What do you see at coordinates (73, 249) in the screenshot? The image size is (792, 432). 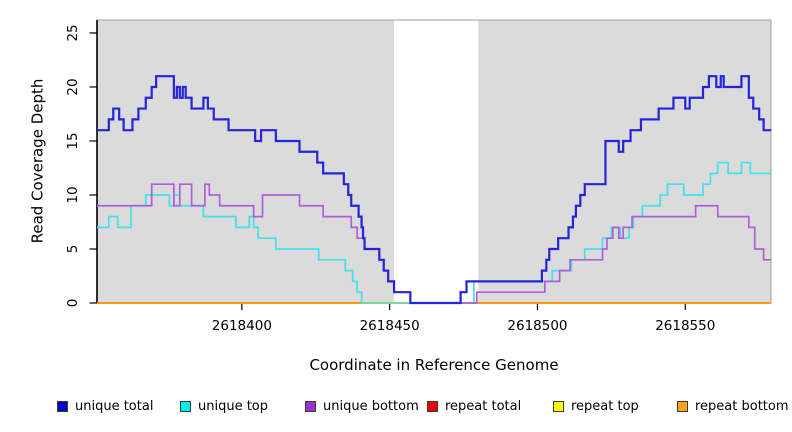 I see `y-tick-label: 5` at bounding box center [73, 249].